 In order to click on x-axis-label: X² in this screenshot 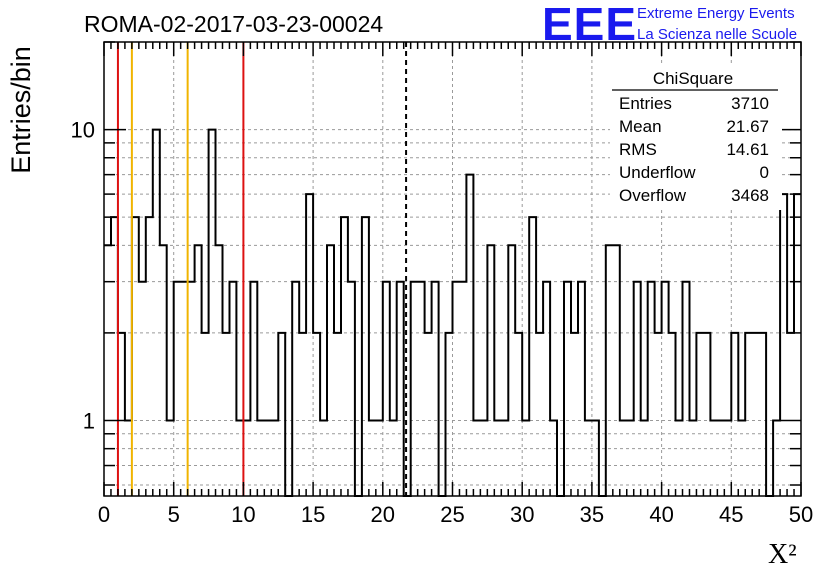, I will do `click(782, 554)`.